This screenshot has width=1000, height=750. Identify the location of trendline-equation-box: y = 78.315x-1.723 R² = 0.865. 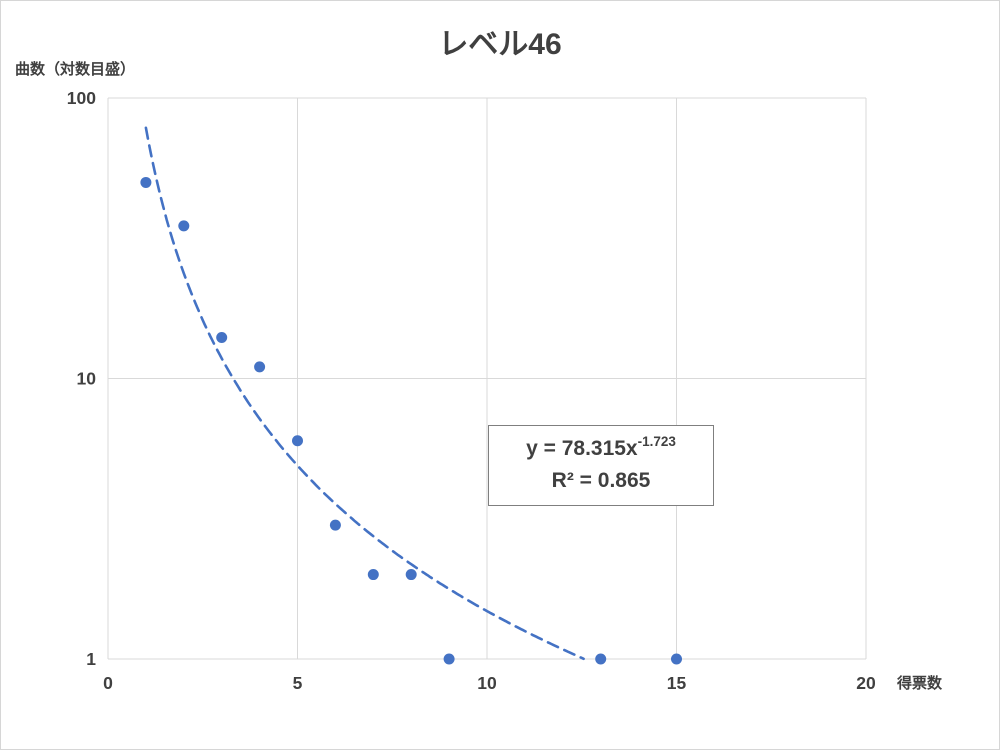
(601, 465).